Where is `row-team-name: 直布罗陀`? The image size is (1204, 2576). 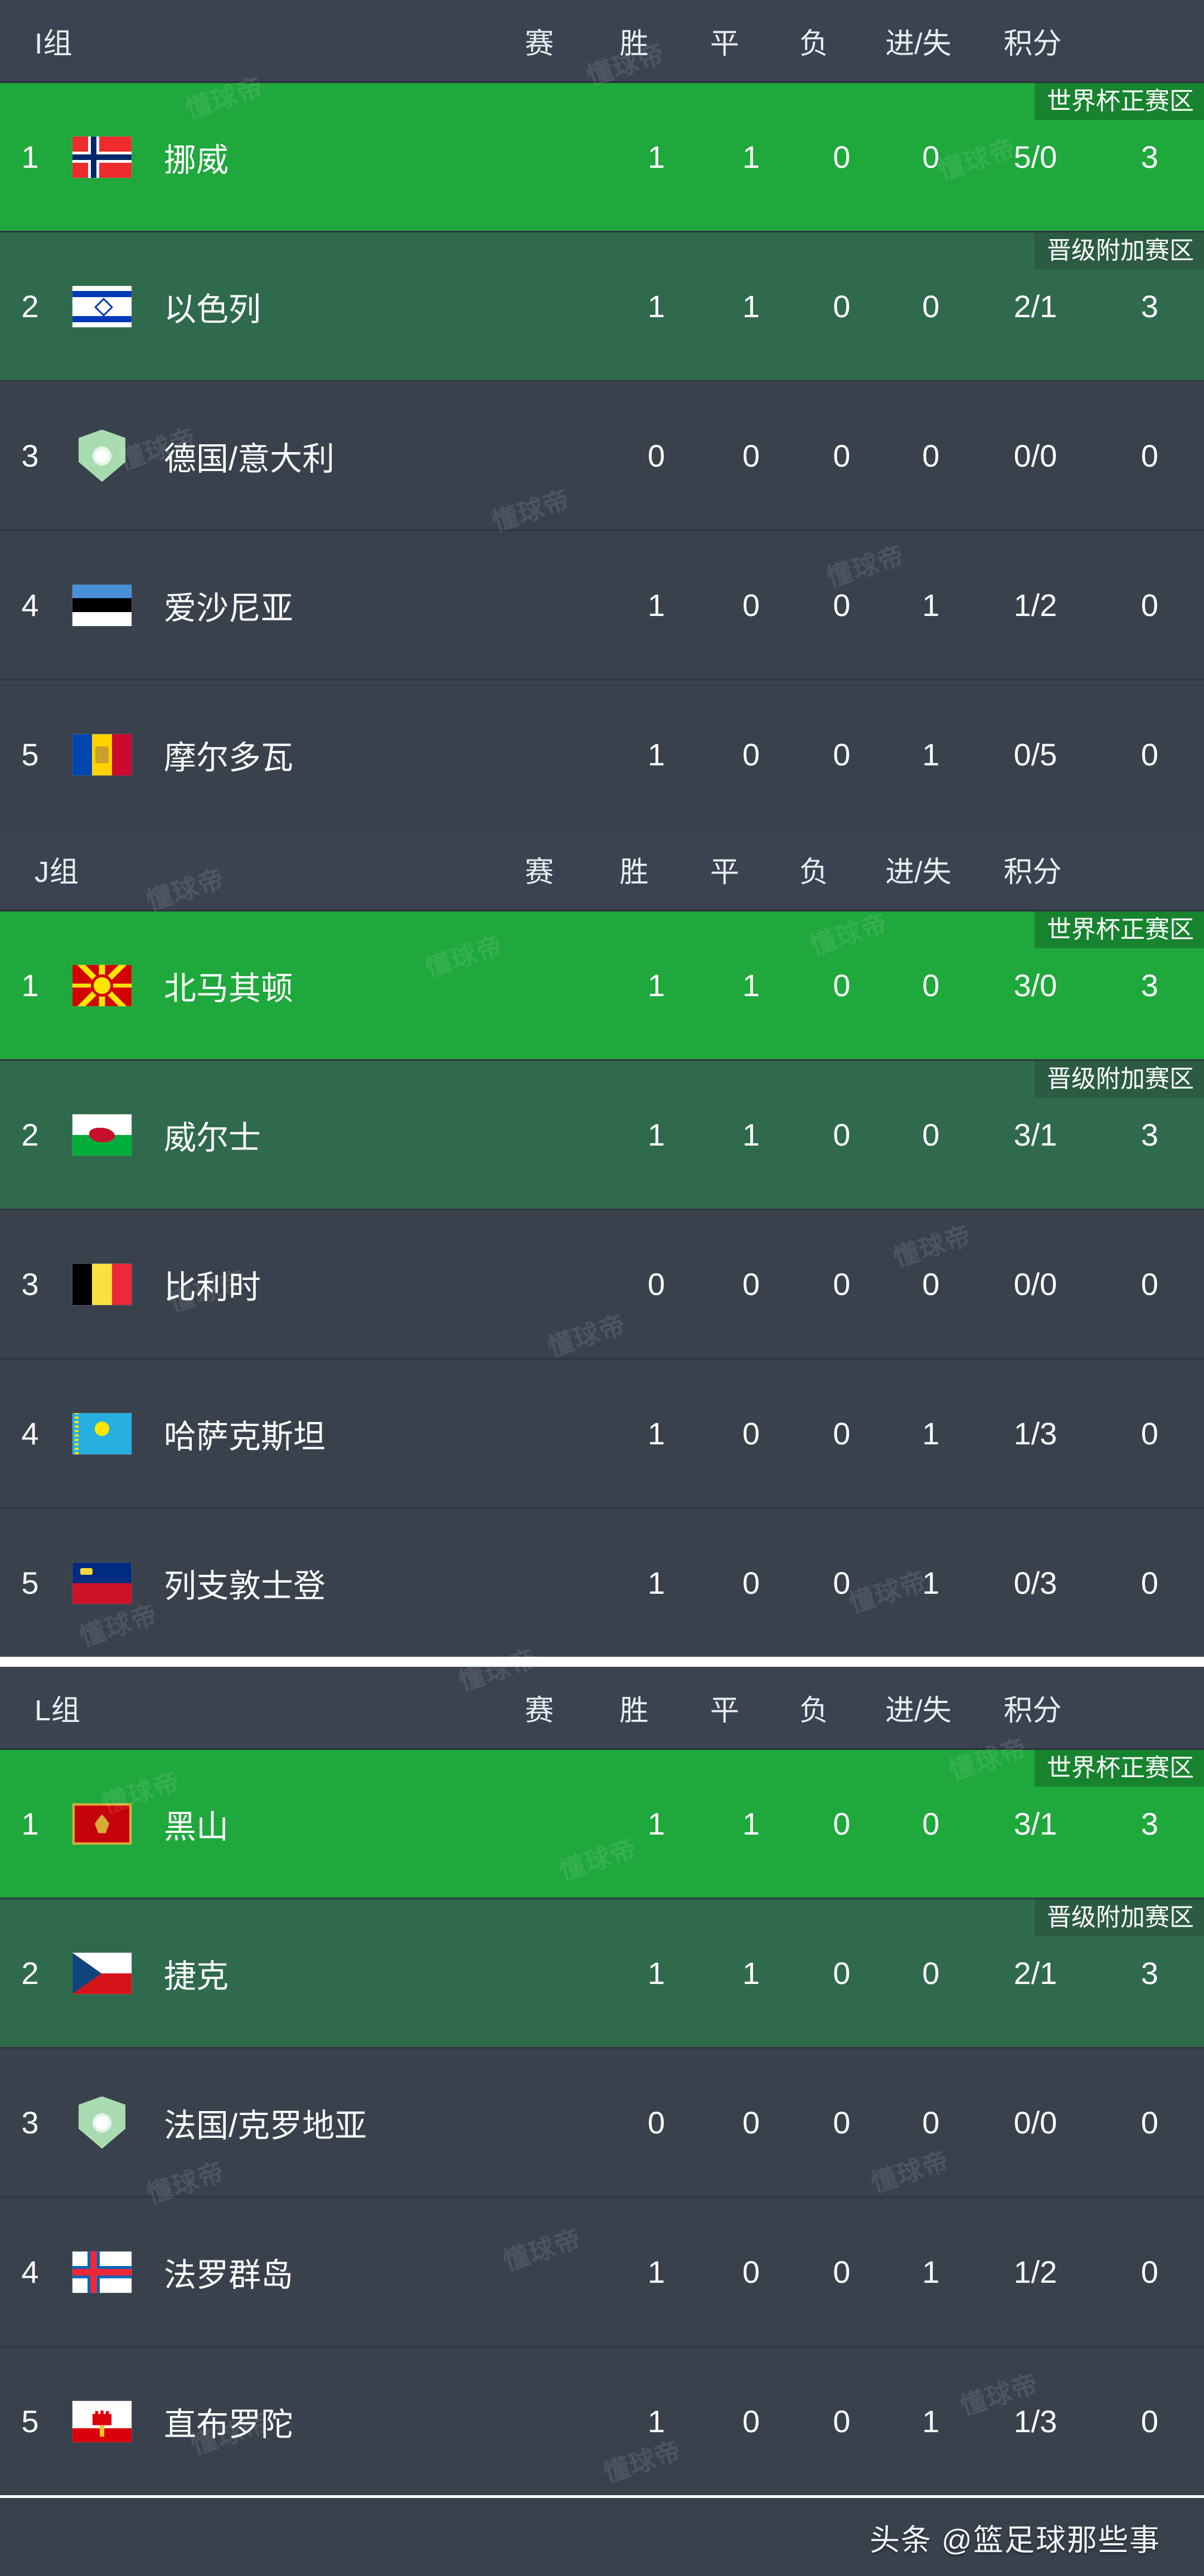
row-team-name: 直布罗陀 is located at coordinates (229, 2425).